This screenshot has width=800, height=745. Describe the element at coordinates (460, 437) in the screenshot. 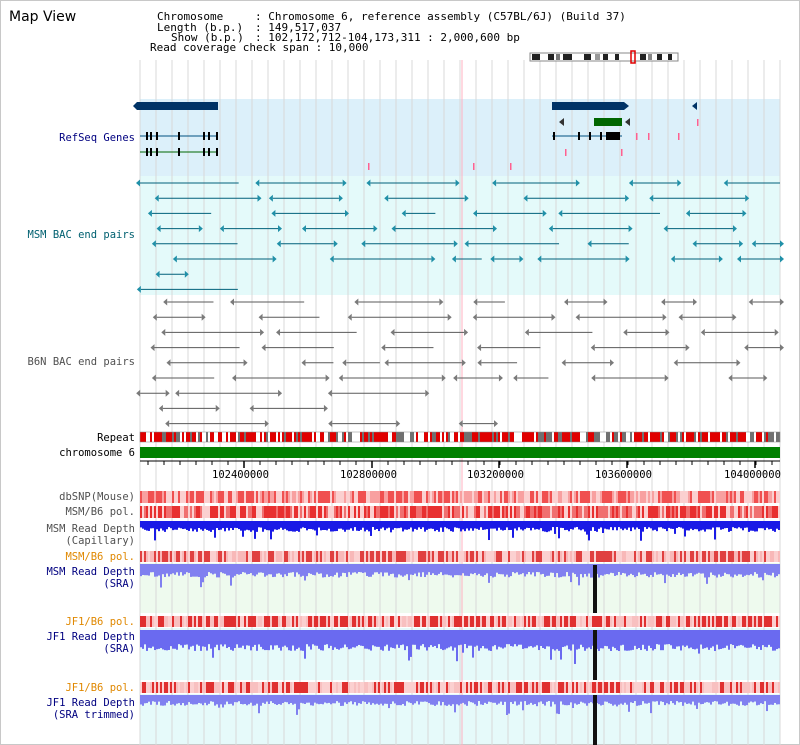

I see `repeat-track-frame` at that location.